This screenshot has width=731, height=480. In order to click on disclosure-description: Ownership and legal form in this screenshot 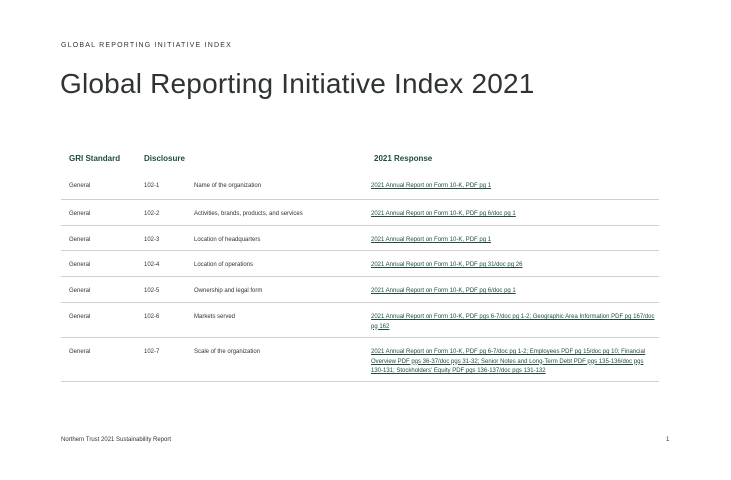, I will do `click(228, 291)`.